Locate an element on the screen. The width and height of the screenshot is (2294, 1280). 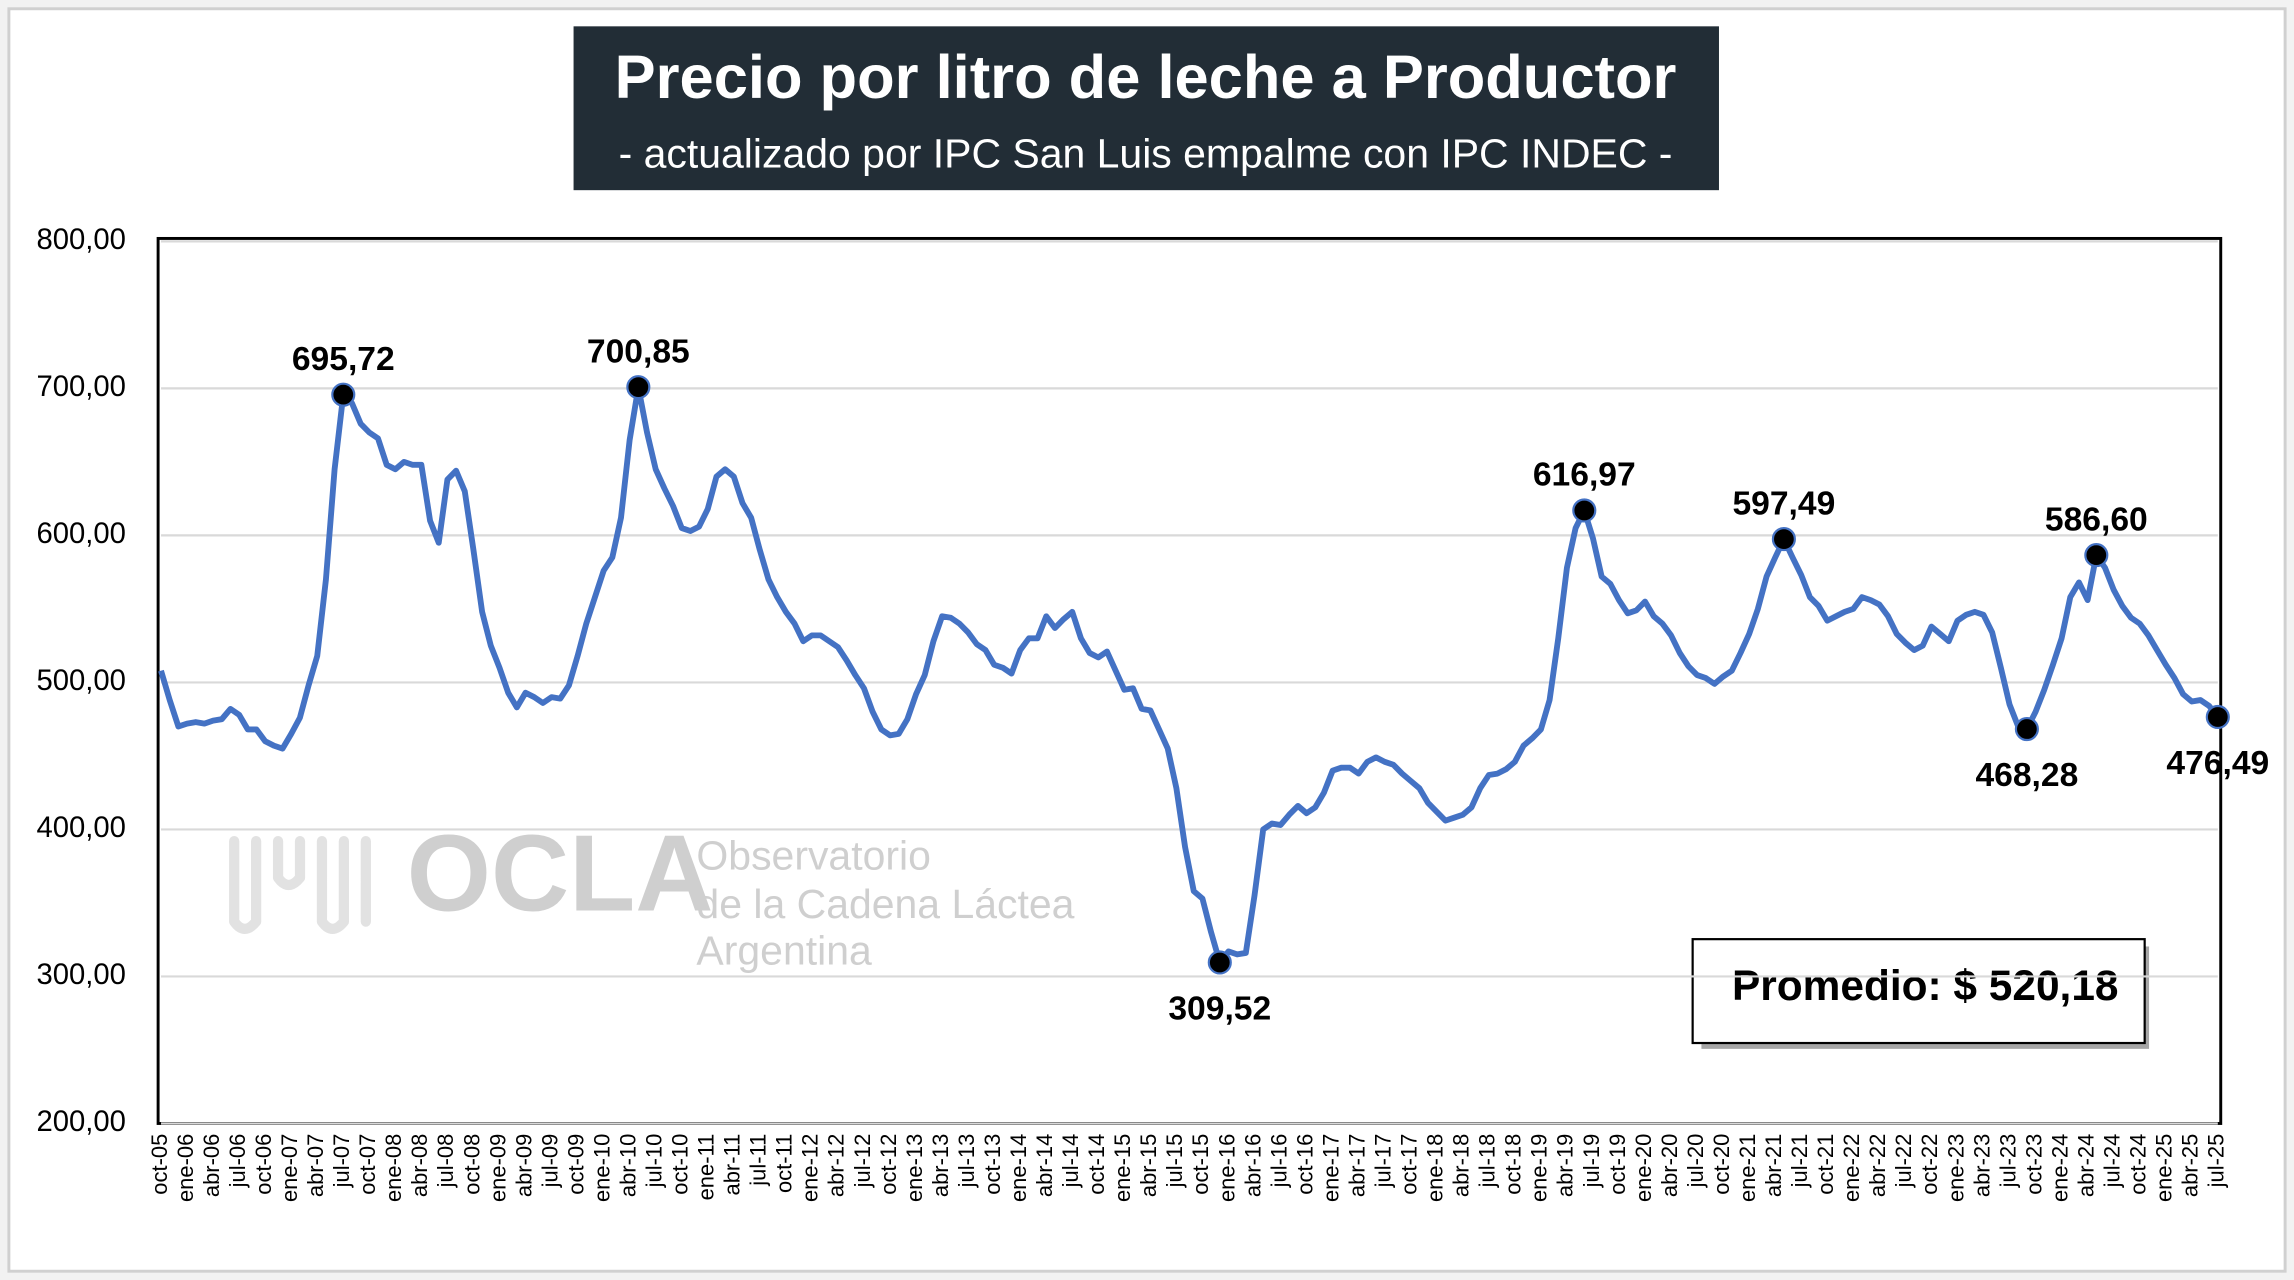
x-tick-label: ene-14 is located at coordinates (1018, 1168).